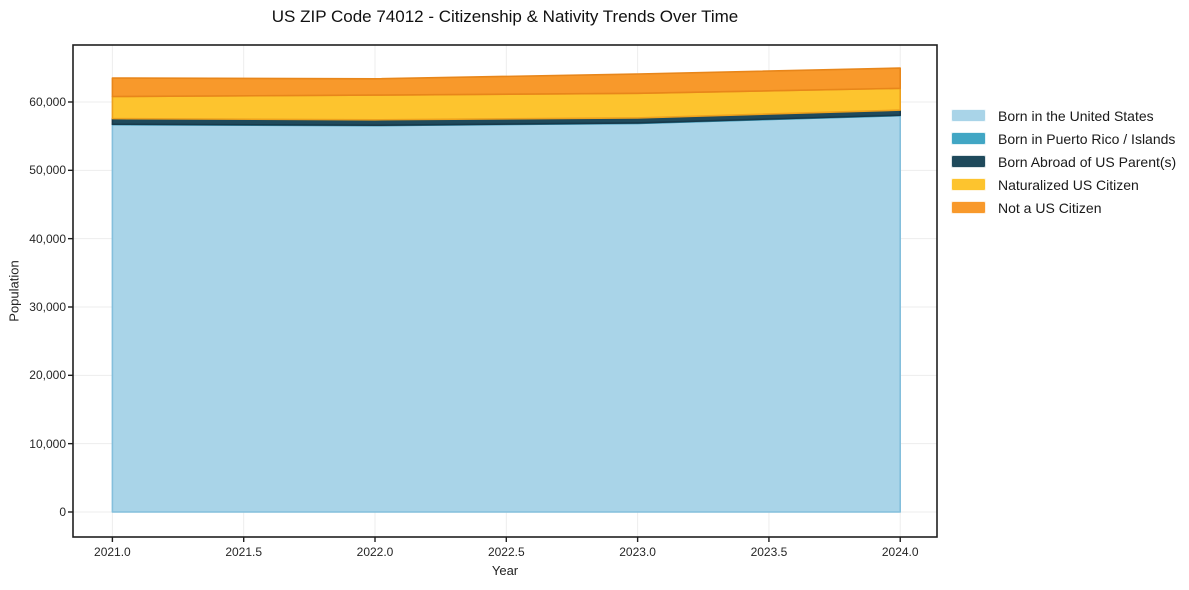 This screenshot has width=1189, height=590. Describe the element at coordinates (506, 552) in the screenshot. I see `x-tick-label: 2022.5` at that location.